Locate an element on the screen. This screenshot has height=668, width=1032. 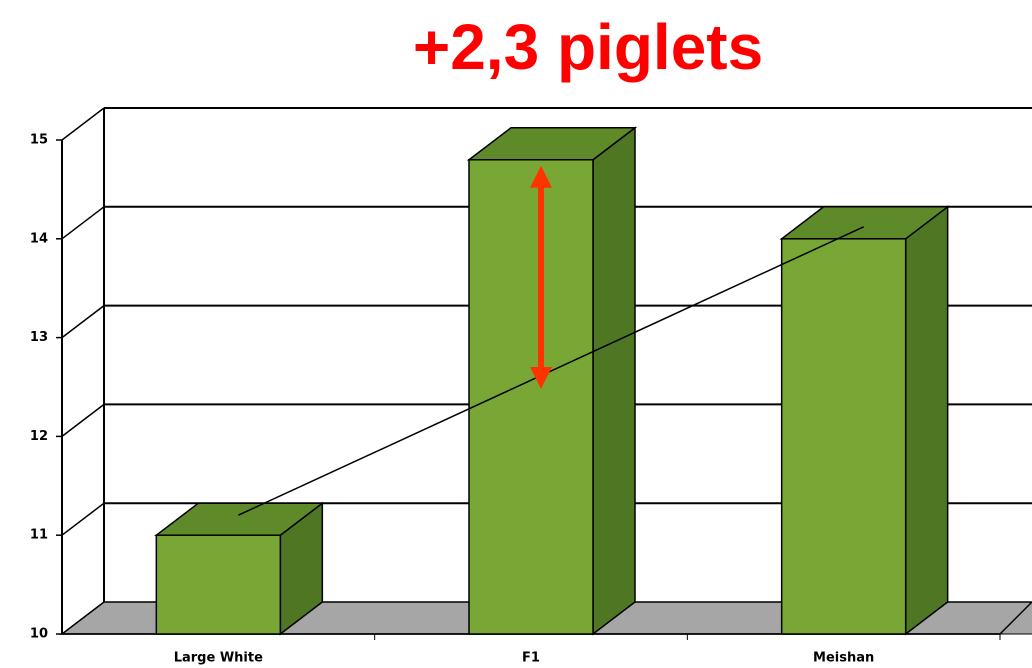
x-tick-label: F1 is located at coordinates (531, 658).